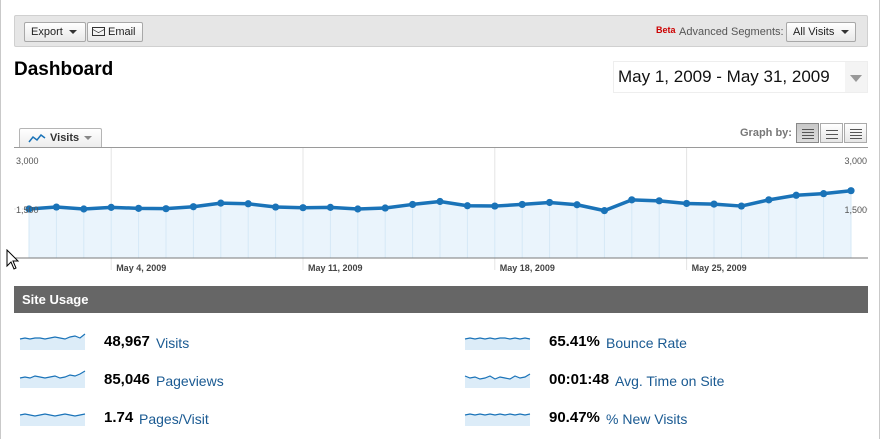 The width and height of the screenshot is (880, 439). Describe the element at coordinates (527, 268) in the screenshot. I see `x-tick-label: May 18, 2009` at that location.